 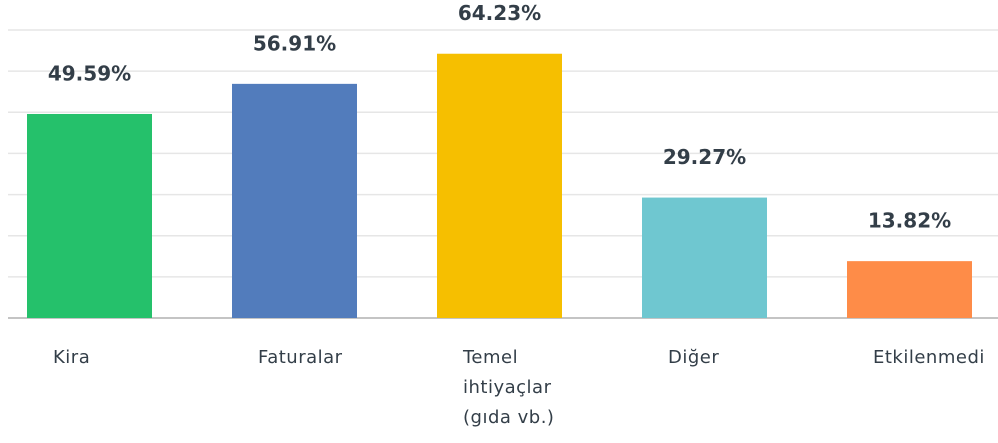 What do you see at coordinates (909, 221) in the screenshot?
I see `value-label: 13.82%` at bounding box center [909, 221].